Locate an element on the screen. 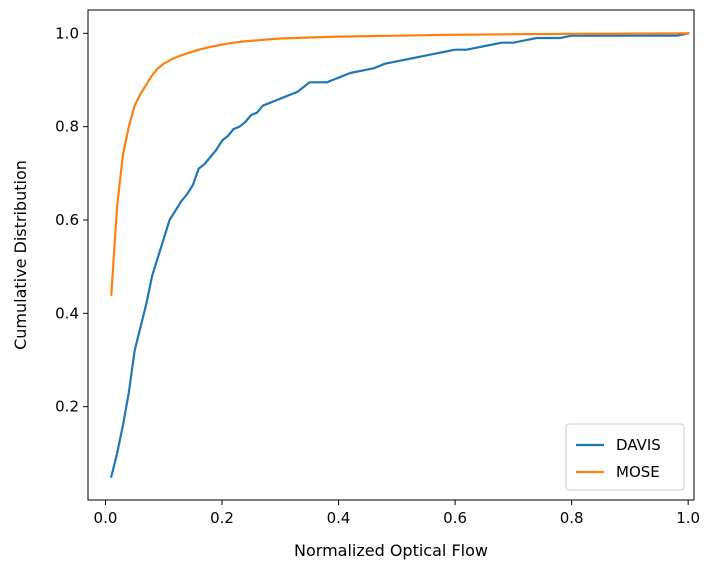 This screenshot has width=707, height=561. x-tick-label: 0.6 is located at coordinates (455, 518).